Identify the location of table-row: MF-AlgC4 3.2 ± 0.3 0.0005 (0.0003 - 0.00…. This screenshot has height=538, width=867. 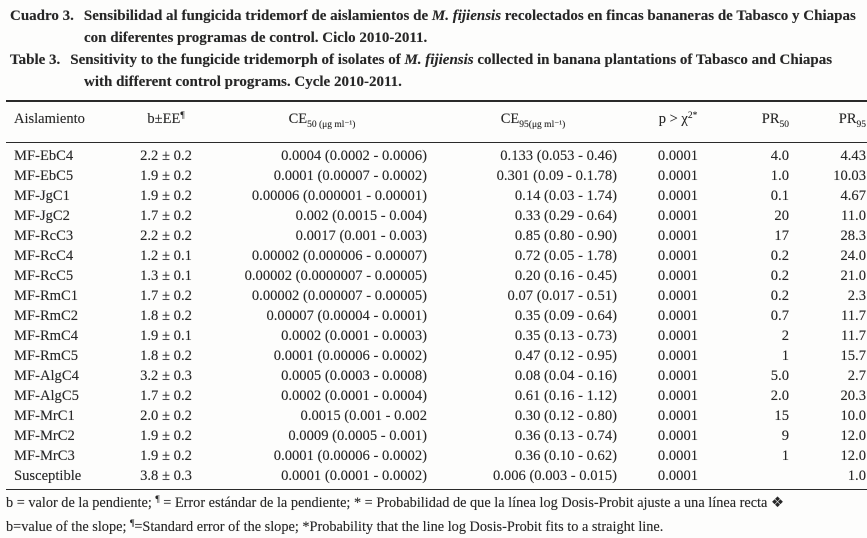
(436, 376).